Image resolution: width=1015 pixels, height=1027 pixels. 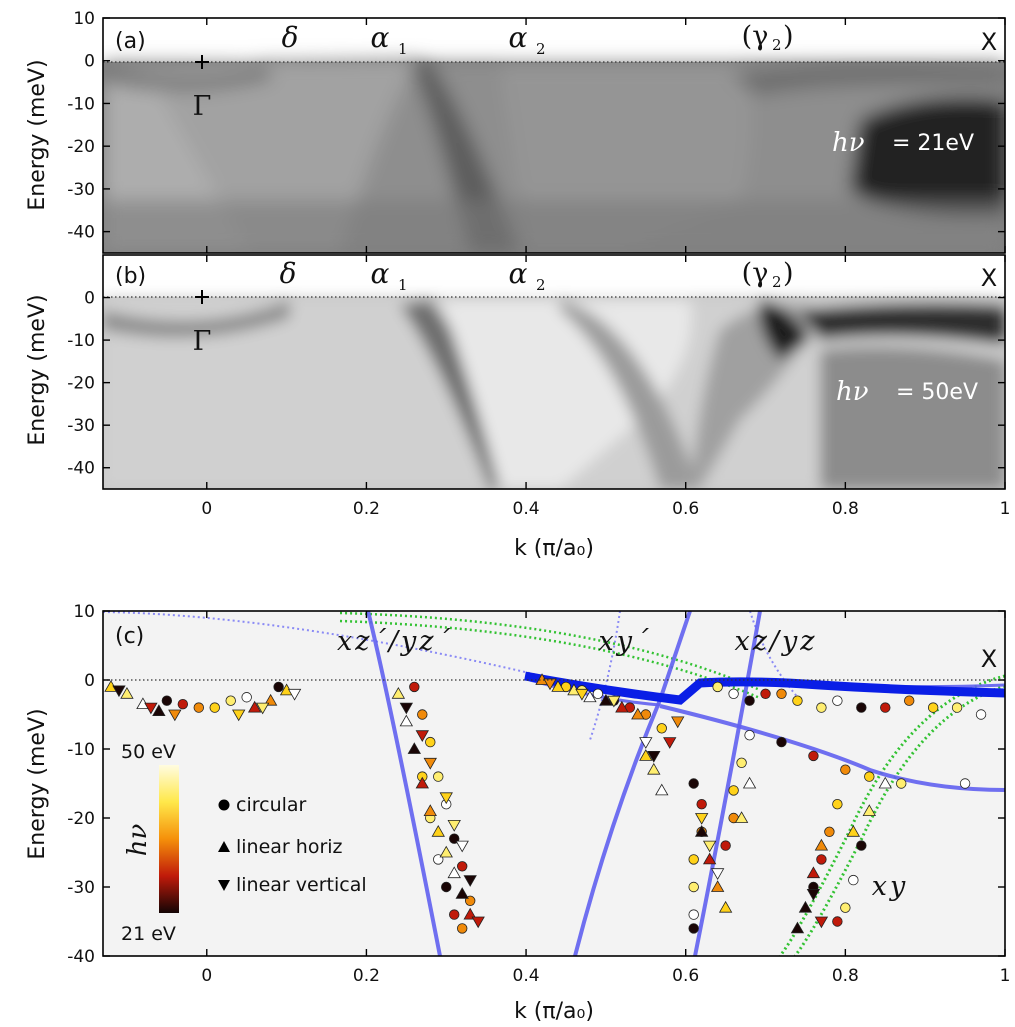 I want to click on panel-a-label-alpha2-sub: 2, so click(x=541, y=49).